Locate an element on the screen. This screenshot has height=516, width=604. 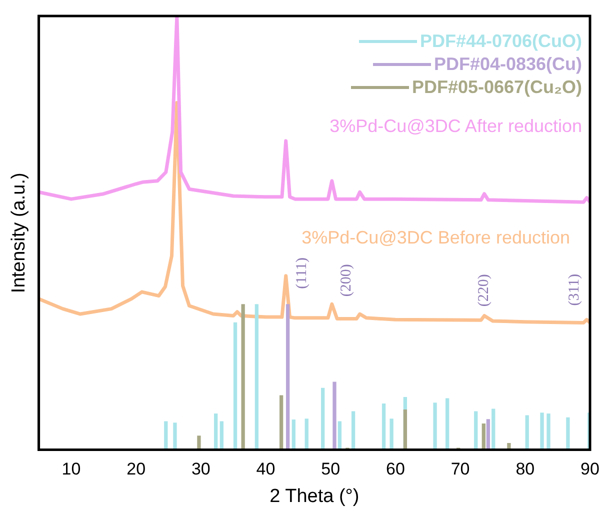
annotation: (311) is located at coordinates (574, 290).